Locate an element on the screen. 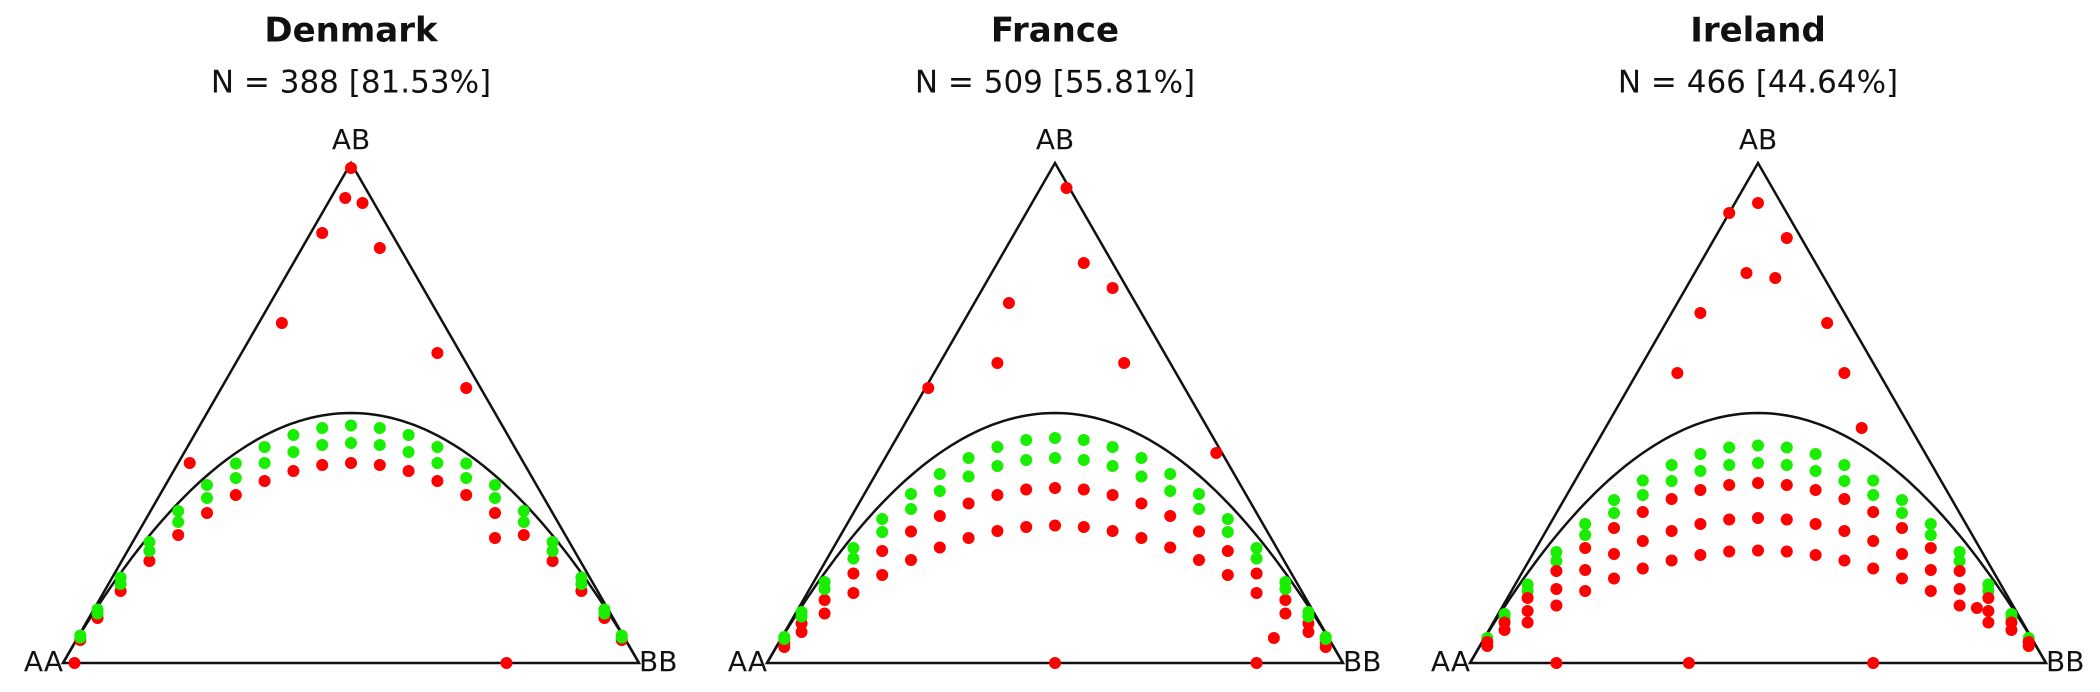 This screenshot has height=692, width=2100. panel-title: France is located at coordinates (1055, 31).